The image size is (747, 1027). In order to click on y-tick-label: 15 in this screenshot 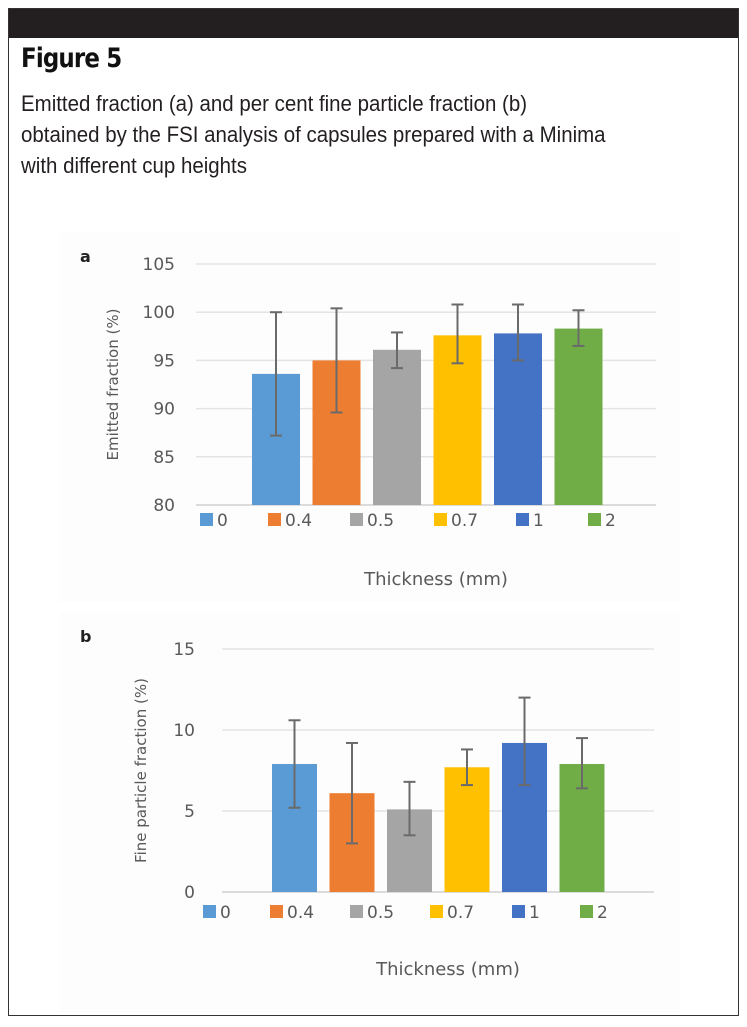, I will do `click(184, 650)`.